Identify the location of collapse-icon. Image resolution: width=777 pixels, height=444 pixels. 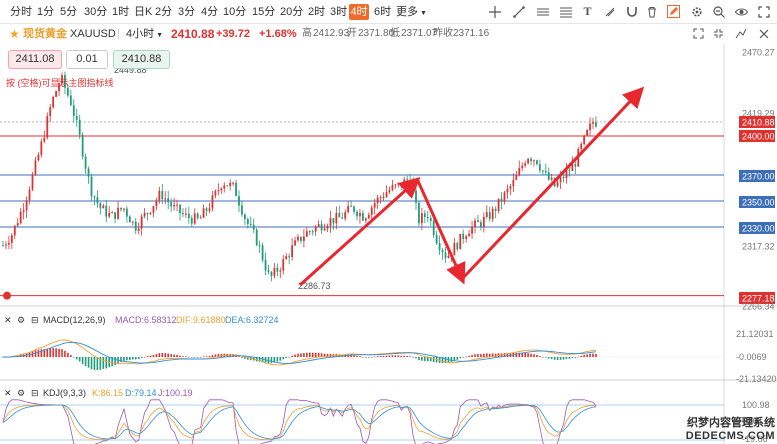
(718, 33).